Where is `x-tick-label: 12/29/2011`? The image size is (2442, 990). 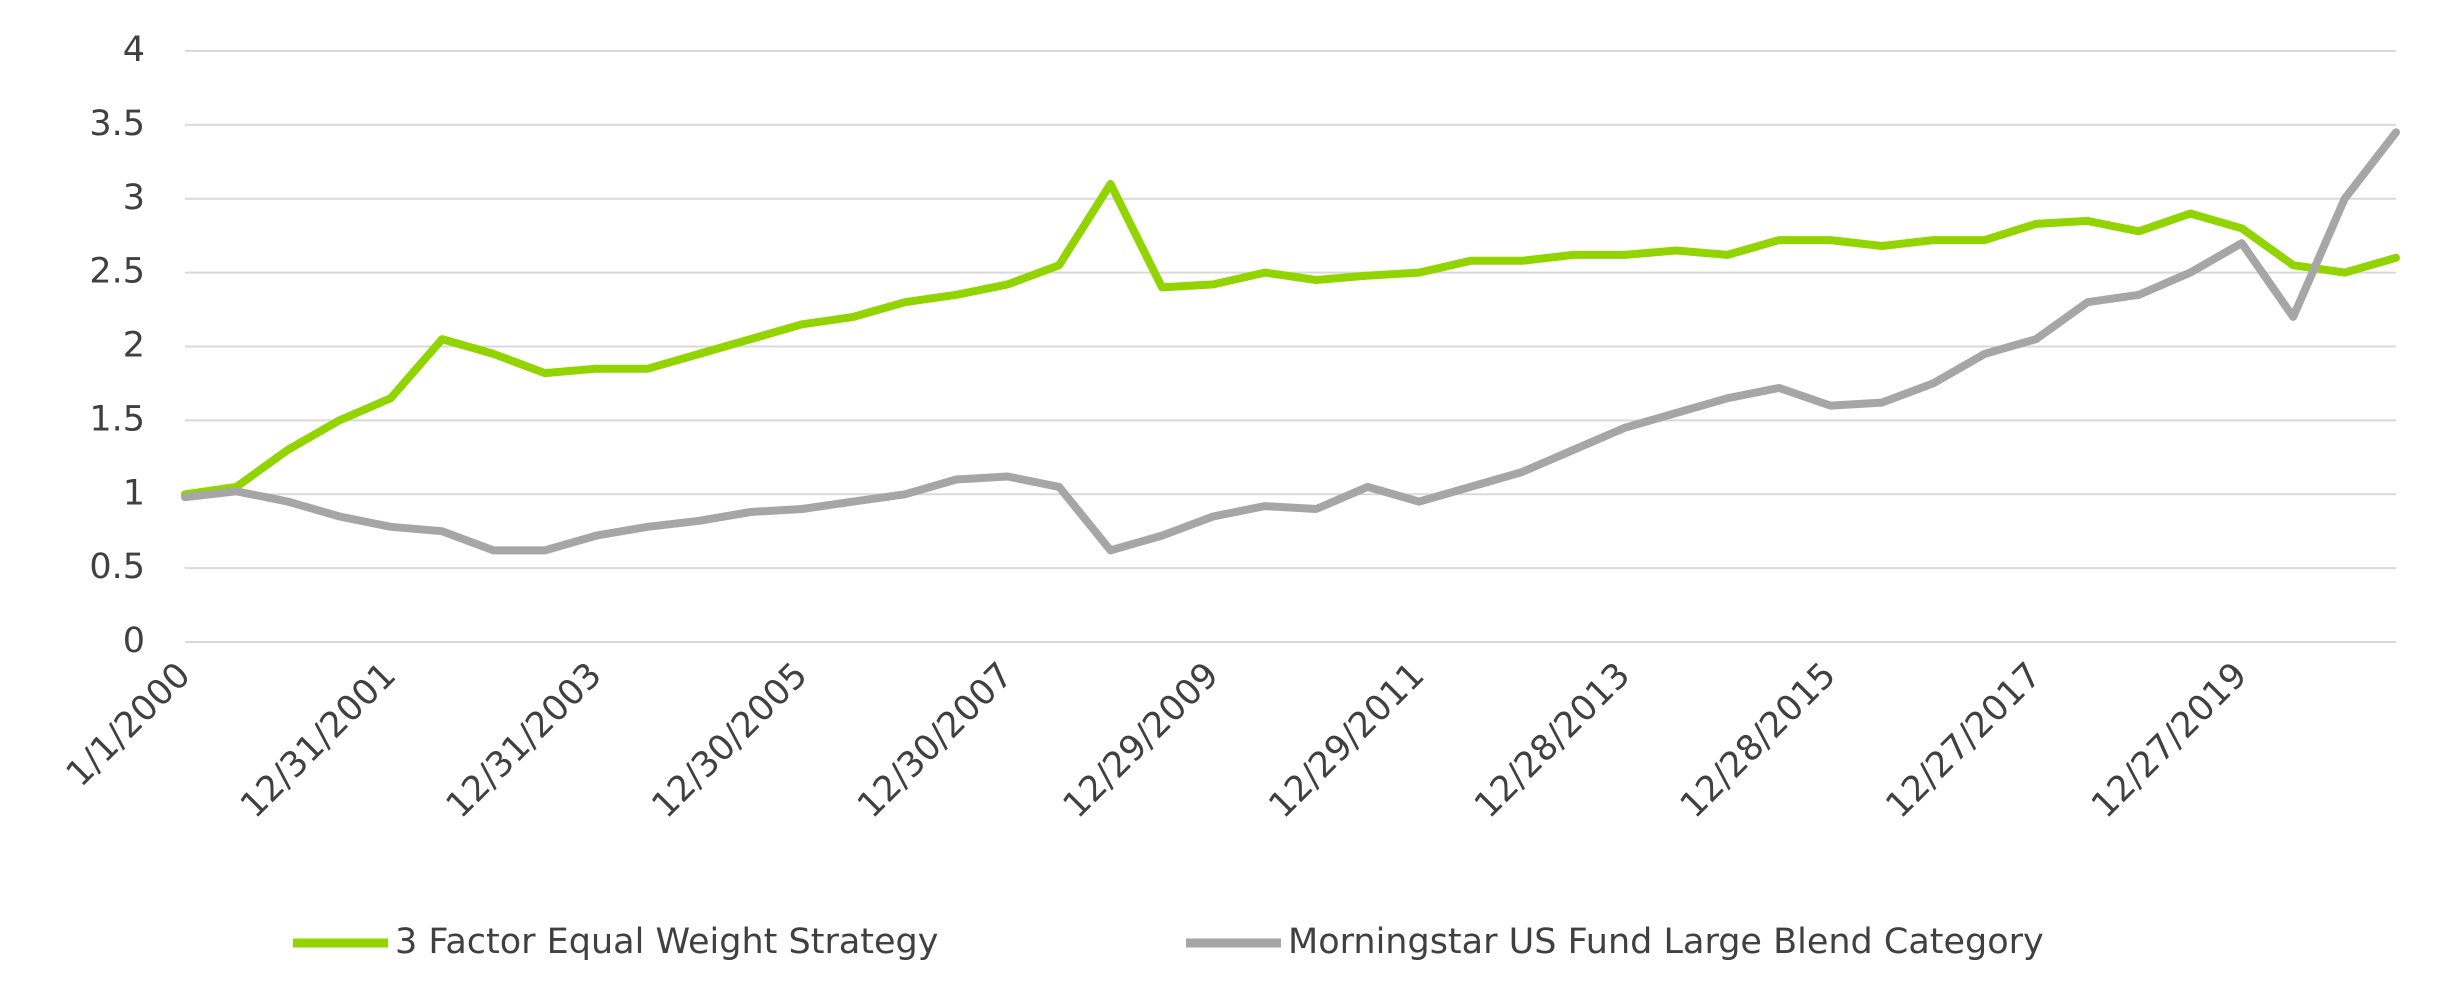 x-tick-label: 12/29/2011 is located at coordinates (1347, 740).